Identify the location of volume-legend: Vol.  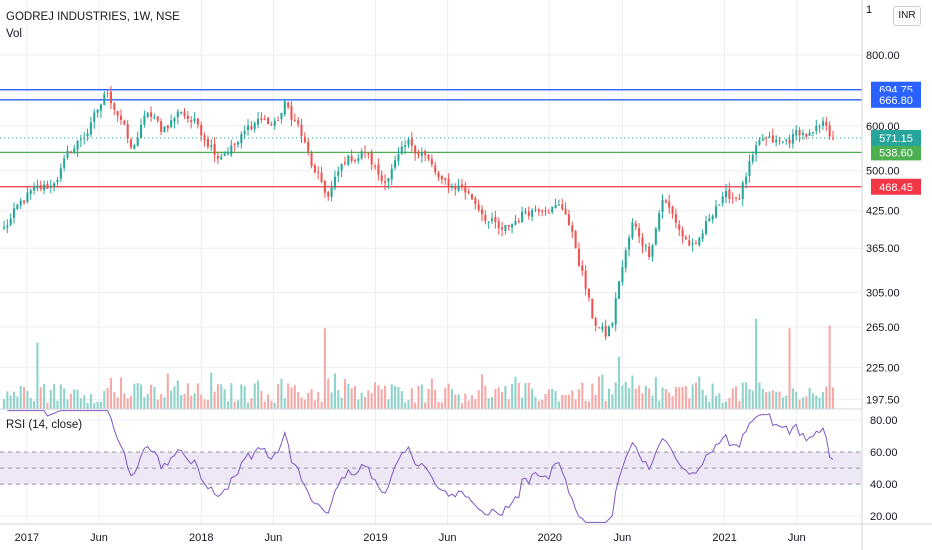
(14, 34).